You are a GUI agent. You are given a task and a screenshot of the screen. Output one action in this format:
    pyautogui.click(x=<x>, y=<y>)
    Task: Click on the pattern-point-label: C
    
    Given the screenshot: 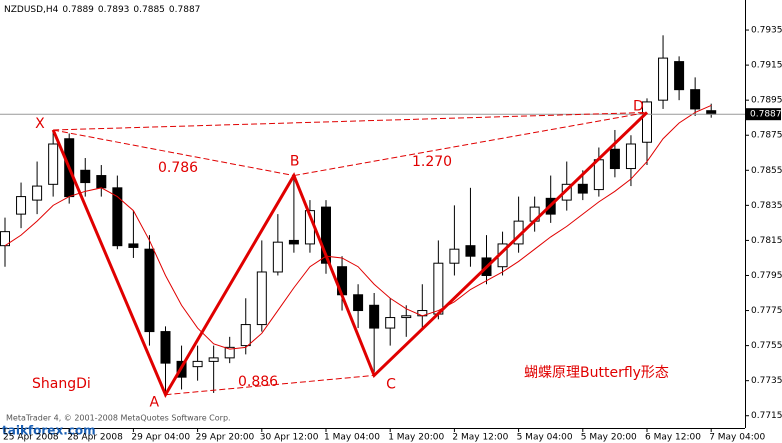 What is the action you would take?
    pyautogui.click(x=391, y=384)
    